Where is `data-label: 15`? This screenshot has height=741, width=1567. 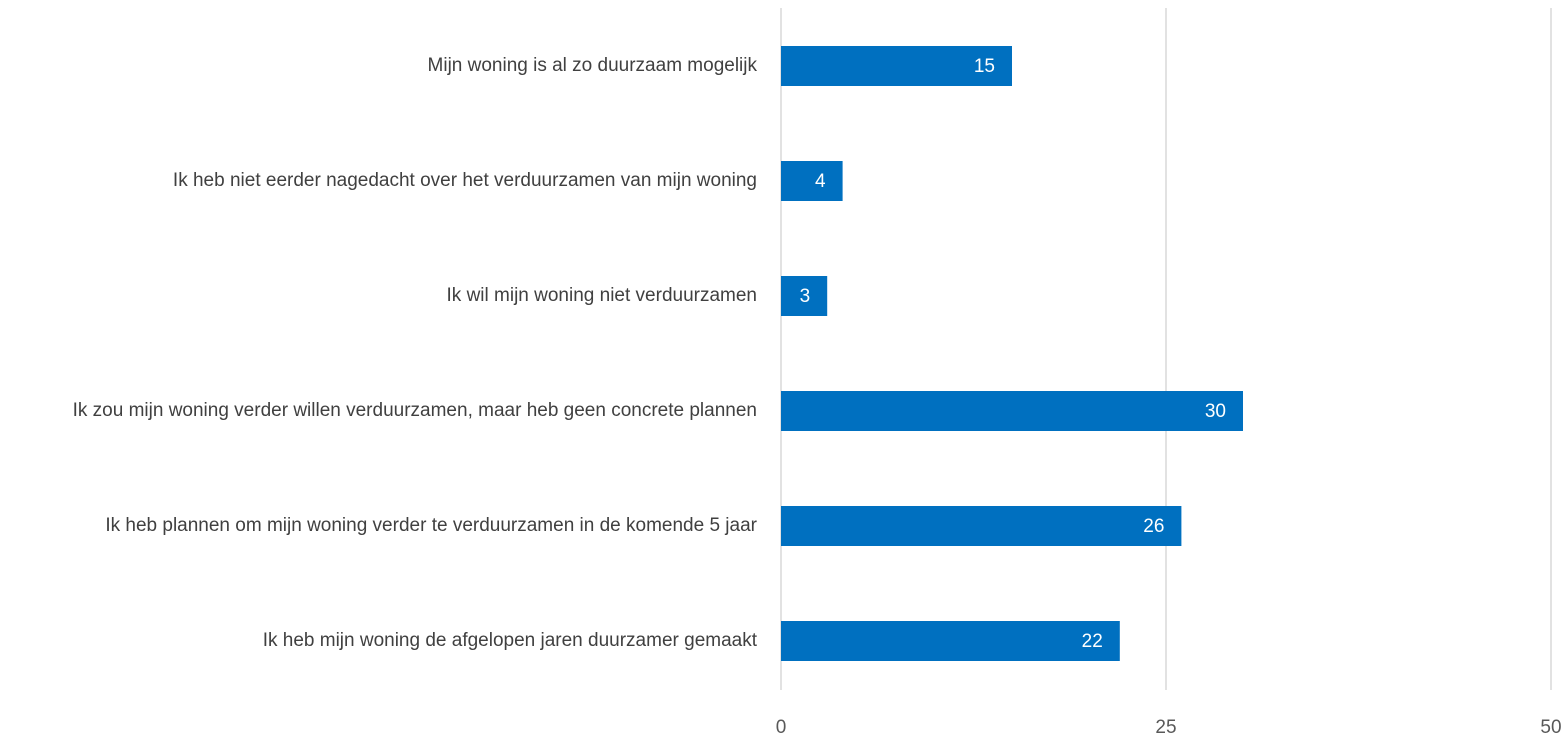 data-label: 15 is located at coordinates (984, 66).